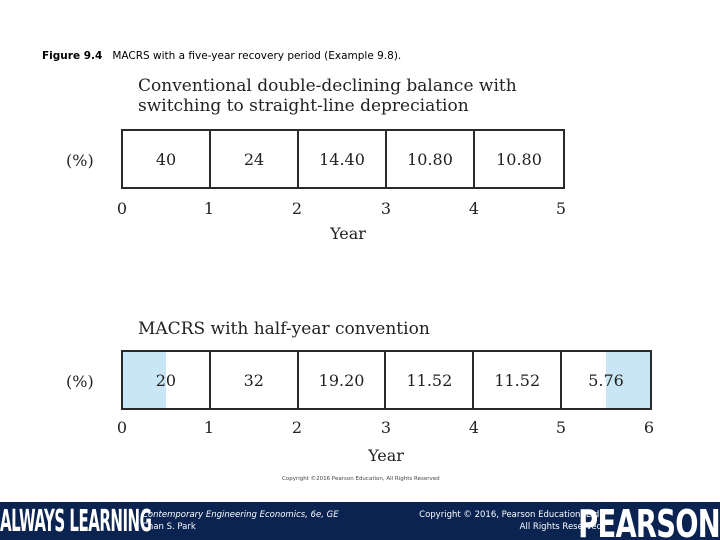  I want to click on bottom-year-cell-half-year: 20, so click(167, 380).